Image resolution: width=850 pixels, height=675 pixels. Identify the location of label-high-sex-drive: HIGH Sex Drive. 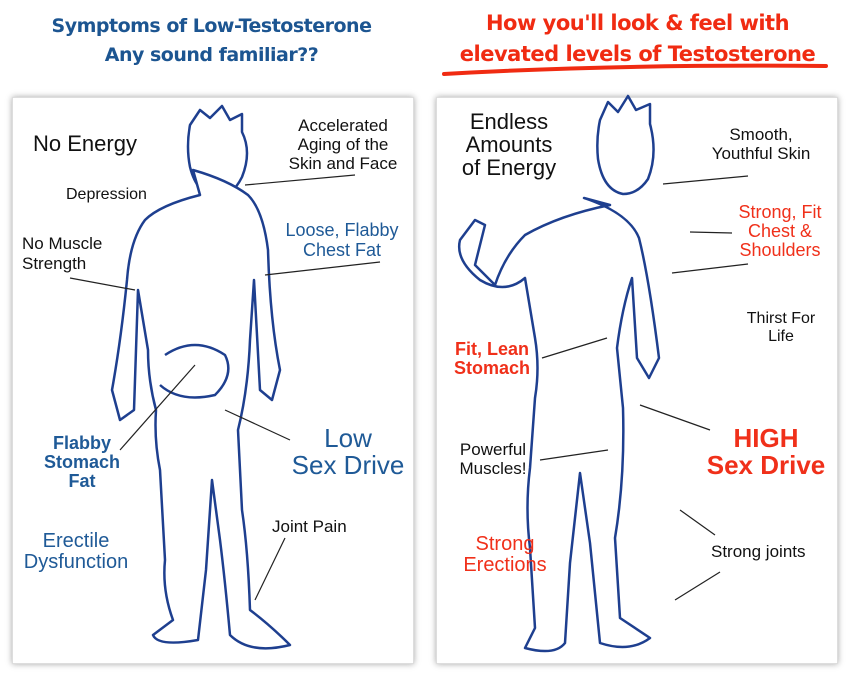
(766, 451).